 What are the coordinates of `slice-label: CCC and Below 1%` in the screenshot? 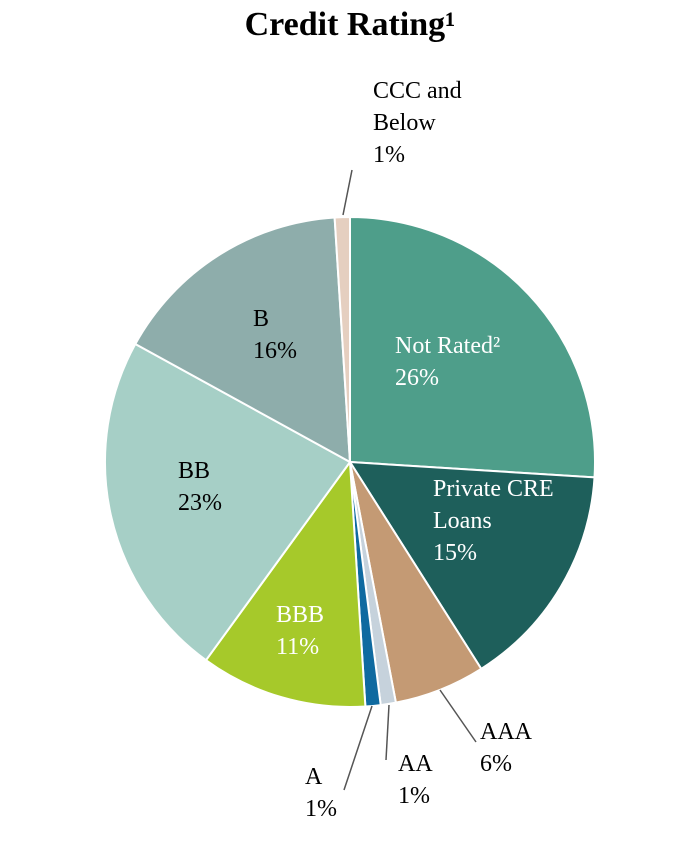 It's located at (428, 123).